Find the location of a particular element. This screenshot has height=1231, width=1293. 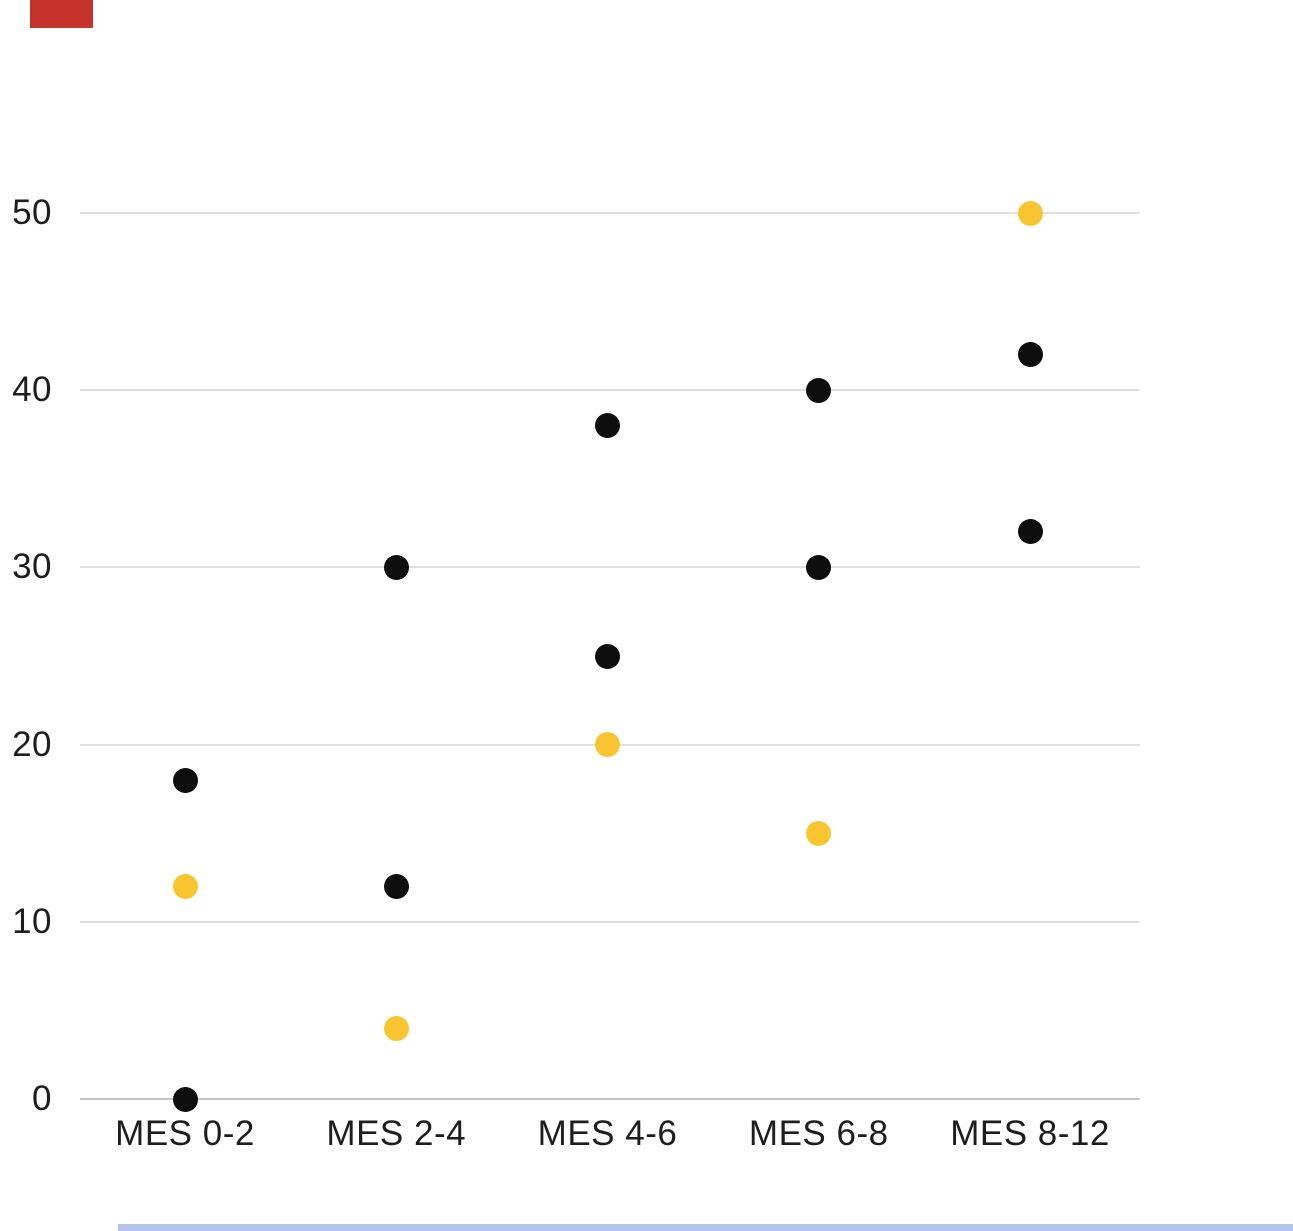

y-tick-label: 40 is located at coordinates (32, 390).